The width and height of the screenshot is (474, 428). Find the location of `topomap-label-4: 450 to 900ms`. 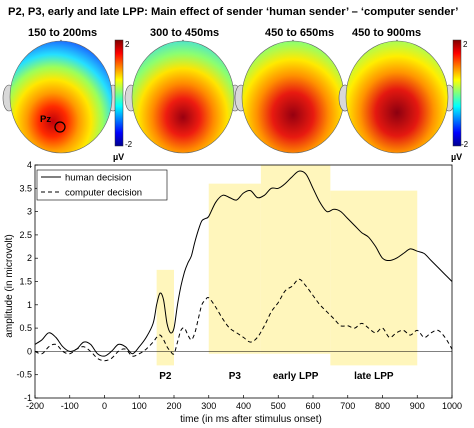

topomap-label-4: 450 to 900ms is located at coordinates (386, 33).